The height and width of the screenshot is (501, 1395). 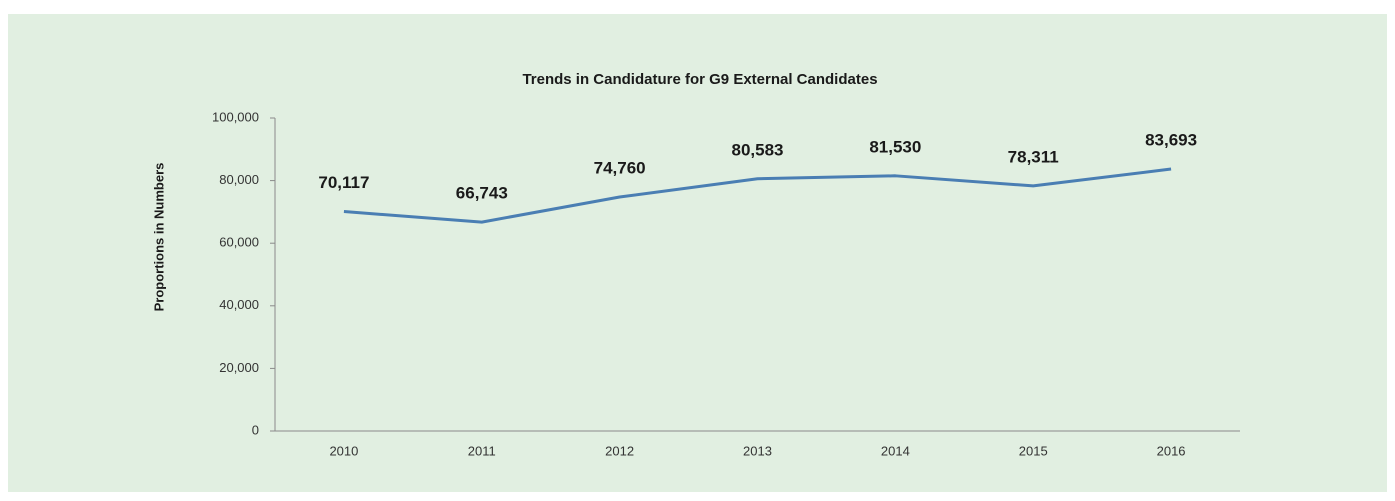 What do you see at coordinates (1171, 450) in the screenshot?
I see `x-tick-label: 2016` at bounding box center [1171, 450].